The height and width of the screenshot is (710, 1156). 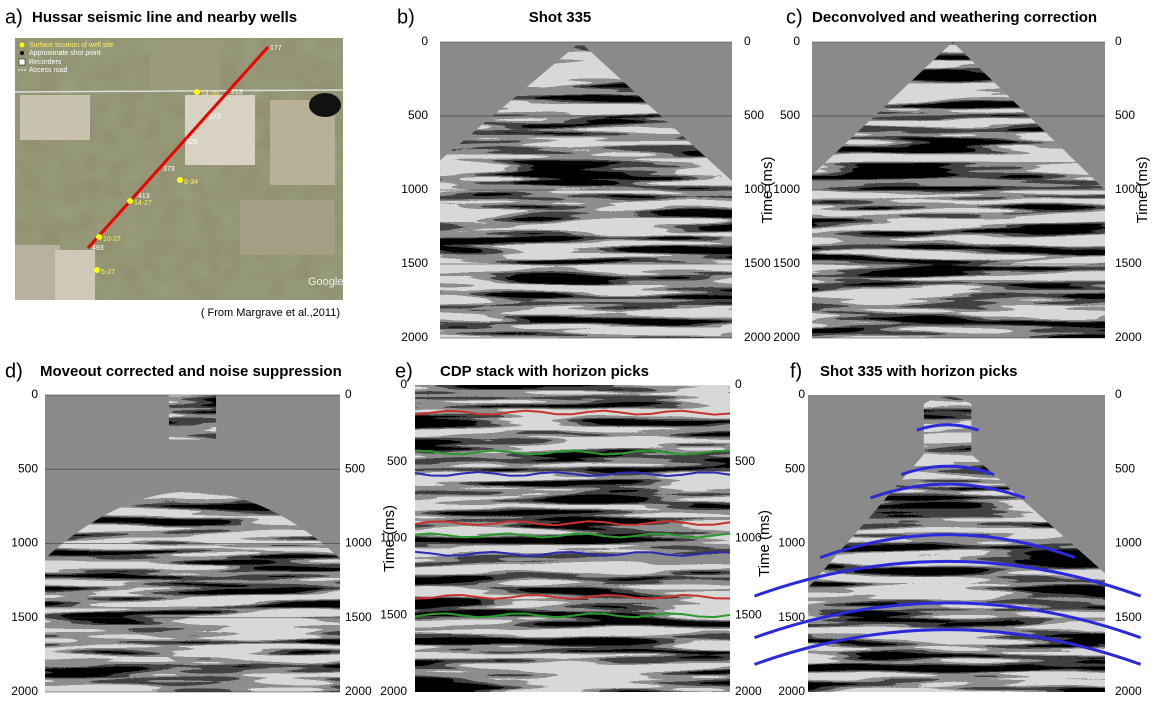 I want to click on watermark: Google, so click(x=325, y=282).